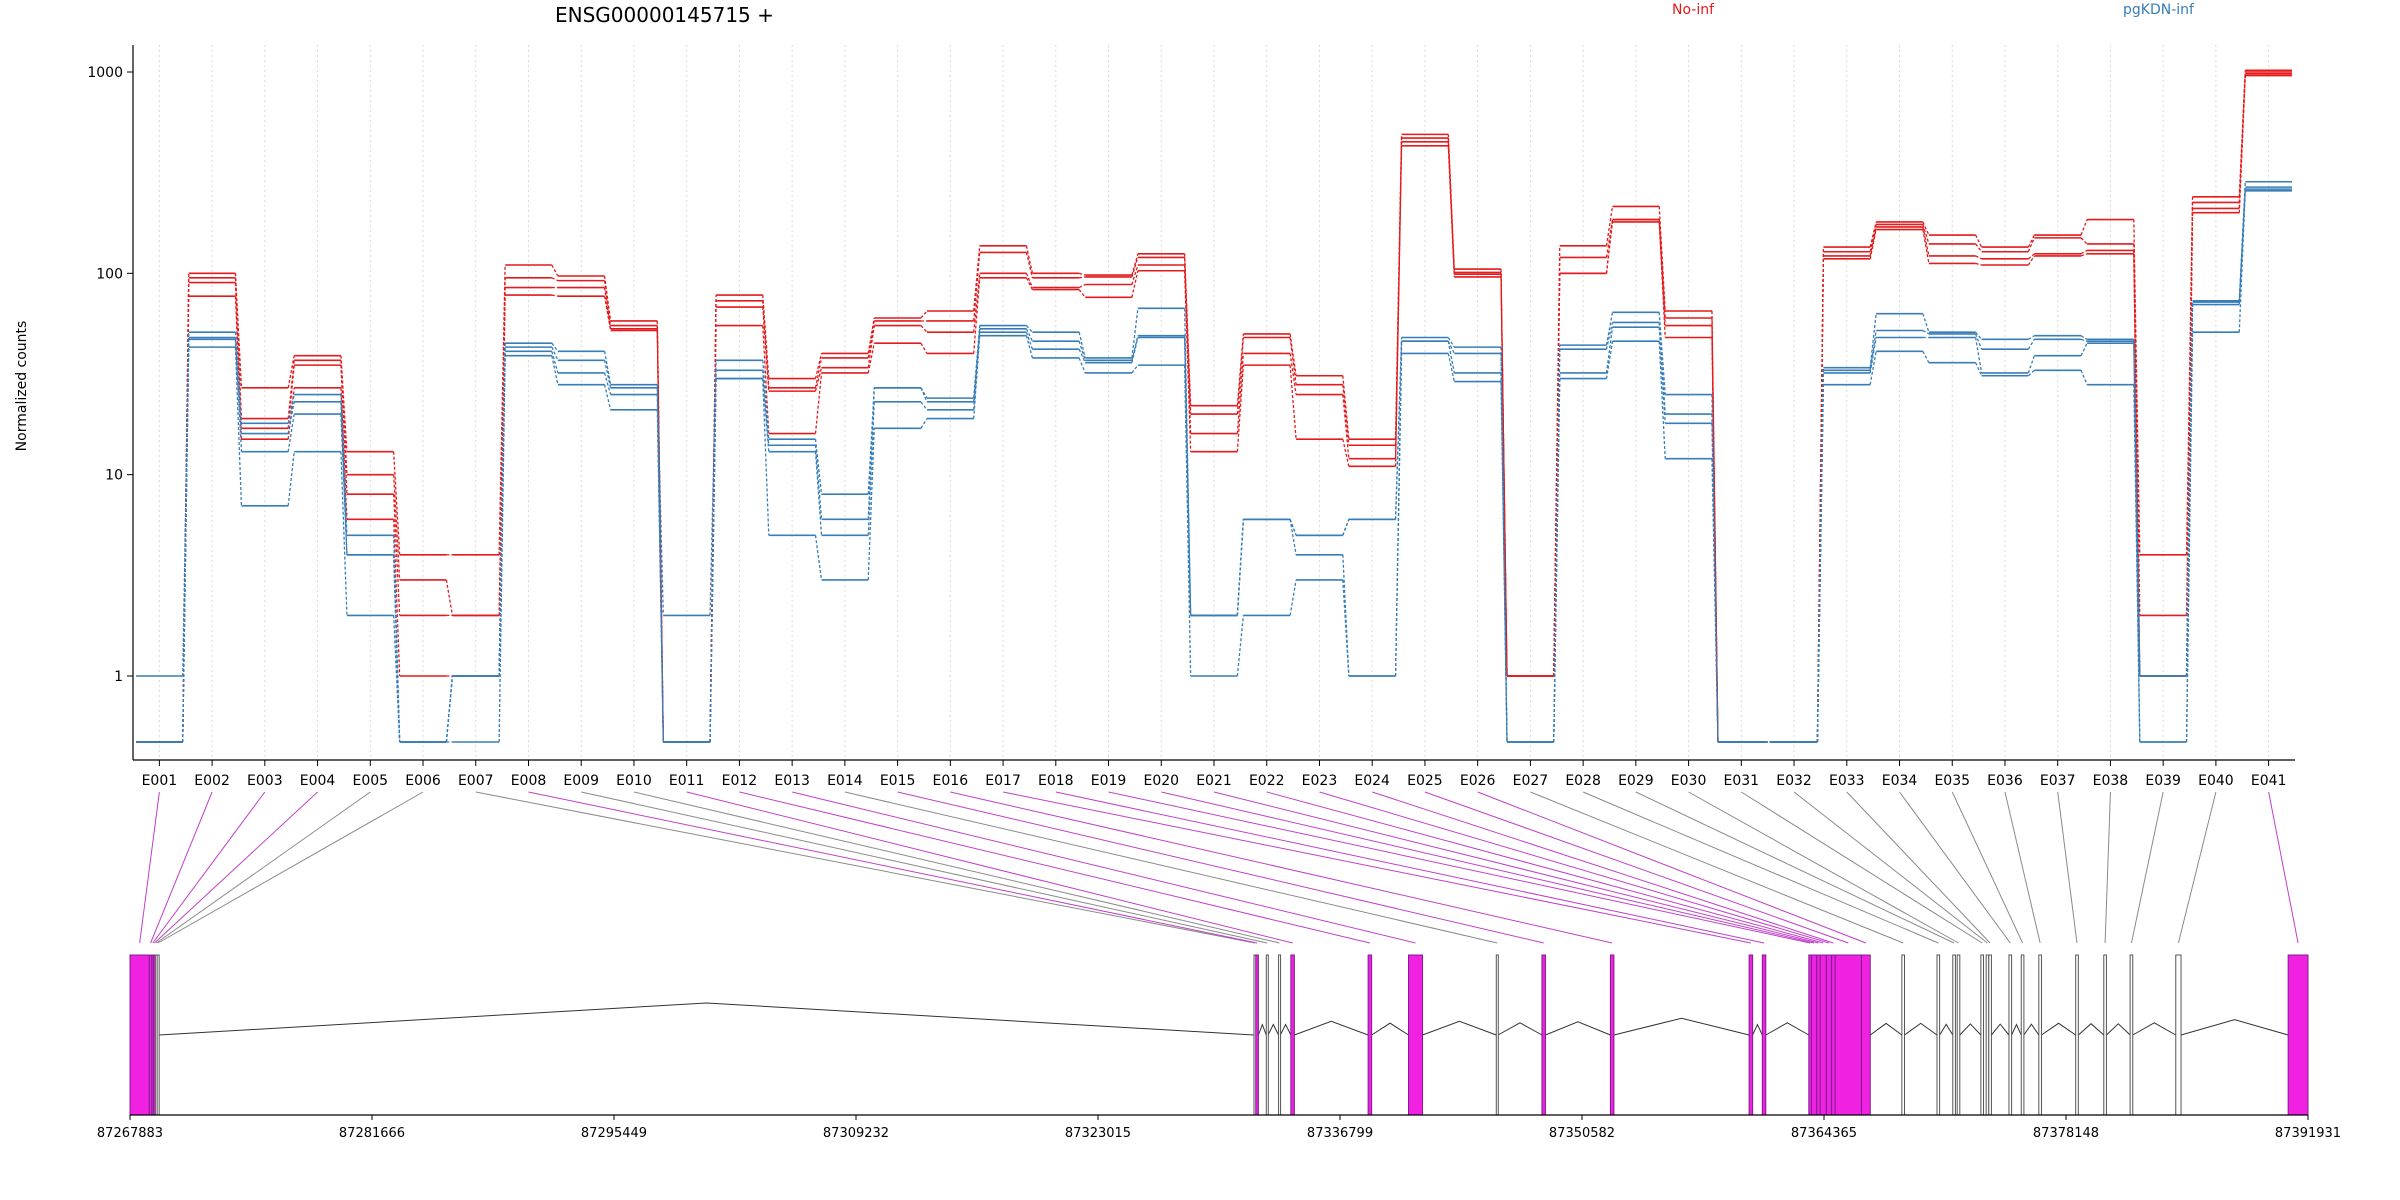 This screenshot has height=1200, width=2400. I want to click on x-tick-label: E001, so click(160, 781).